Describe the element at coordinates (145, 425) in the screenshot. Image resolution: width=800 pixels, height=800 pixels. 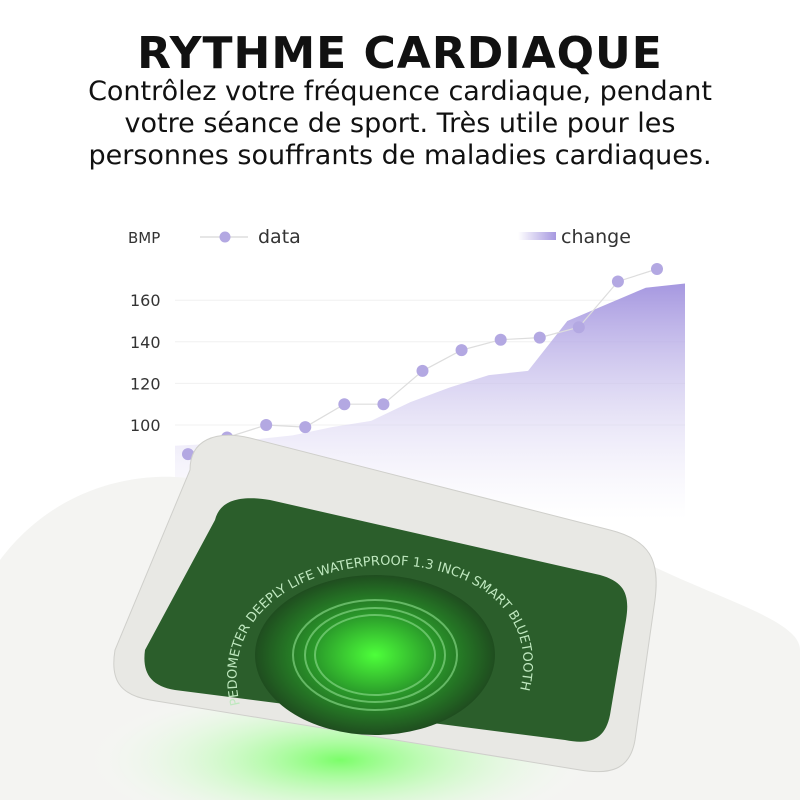
I see `y-tick-label: 100` at that location.